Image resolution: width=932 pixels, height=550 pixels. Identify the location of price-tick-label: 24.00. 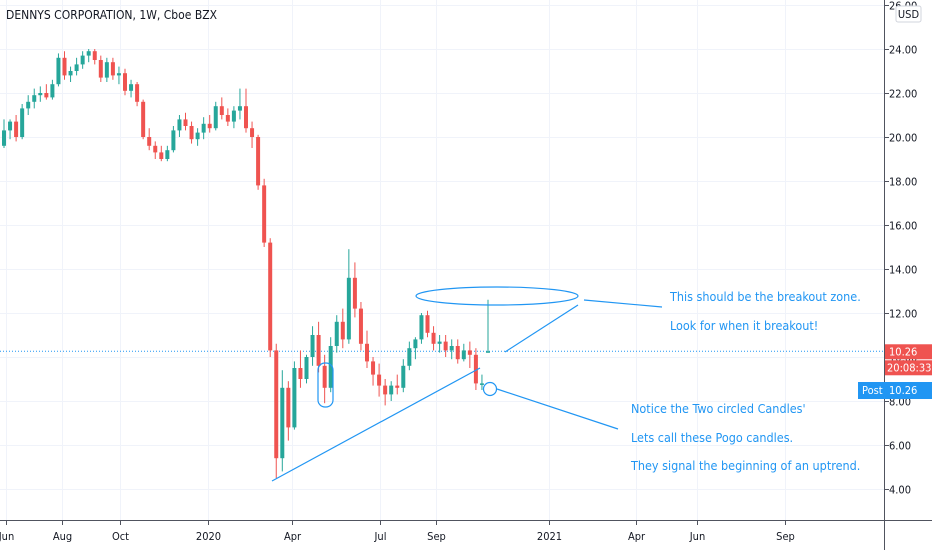
(903, 50).